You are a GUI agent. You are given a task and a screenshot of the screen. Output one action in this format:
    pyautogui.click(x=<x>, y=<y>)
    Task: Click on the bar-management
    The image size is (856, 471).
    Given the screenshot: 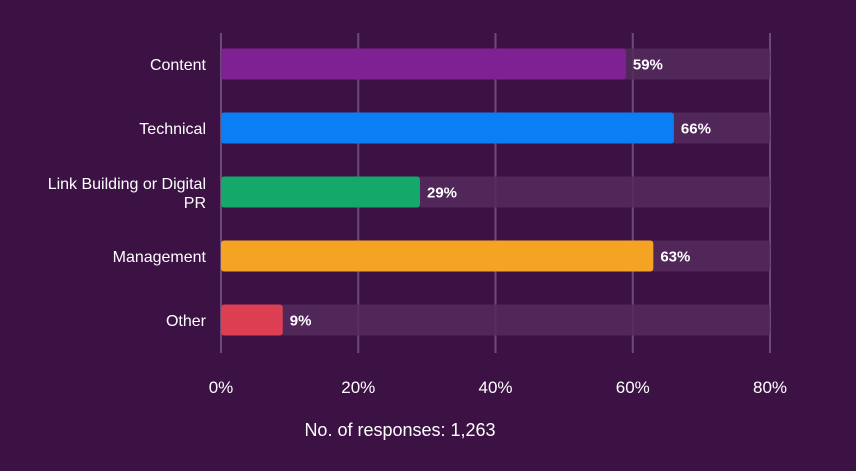 What is the action you would take?
    pyautogui.click(x=437, y=256)
    